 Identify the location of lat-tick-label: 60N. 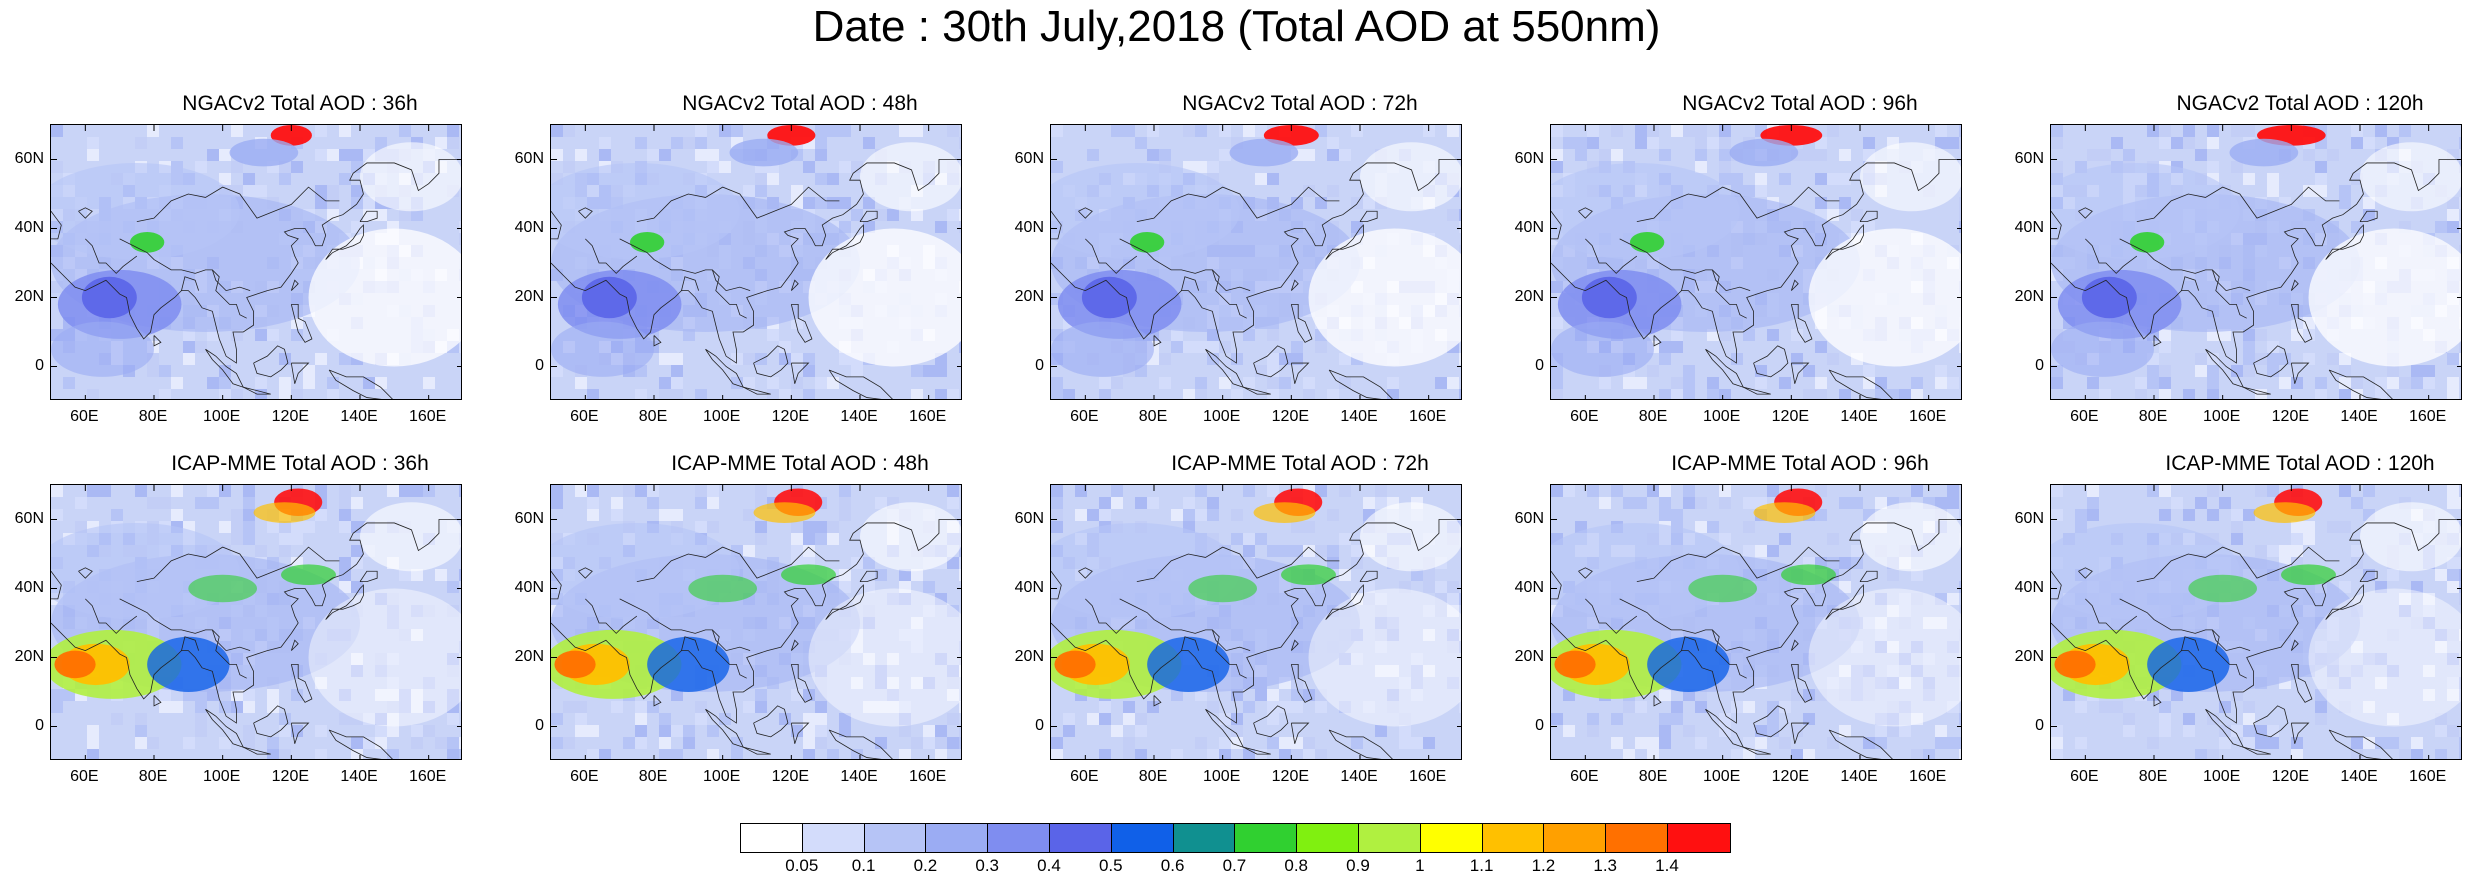
(1529, 158).